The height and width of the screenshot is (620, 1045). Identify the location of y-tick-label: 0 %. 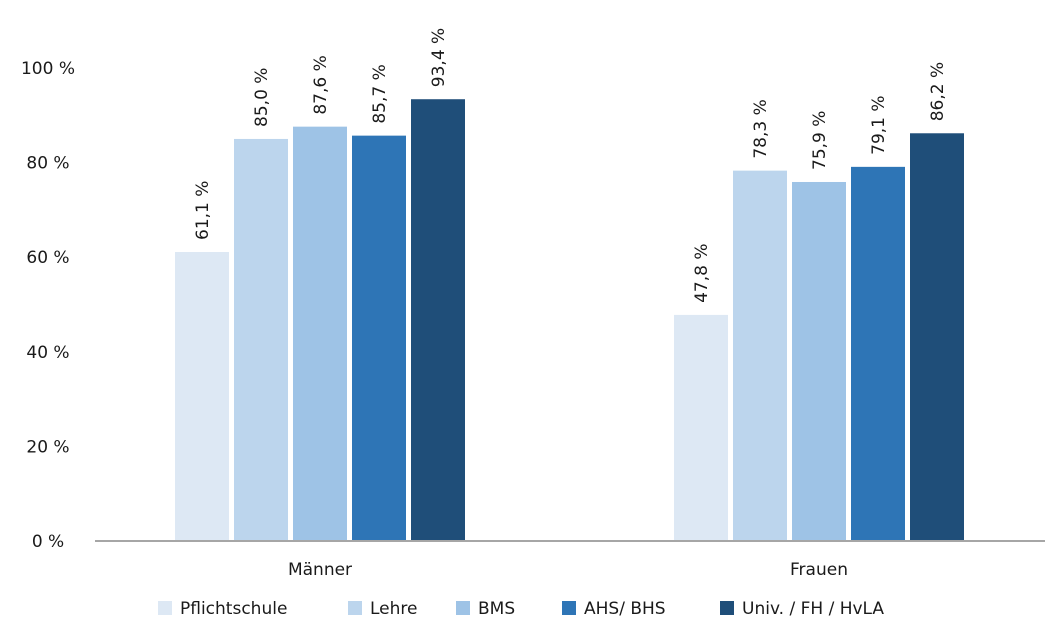
(48, 542).